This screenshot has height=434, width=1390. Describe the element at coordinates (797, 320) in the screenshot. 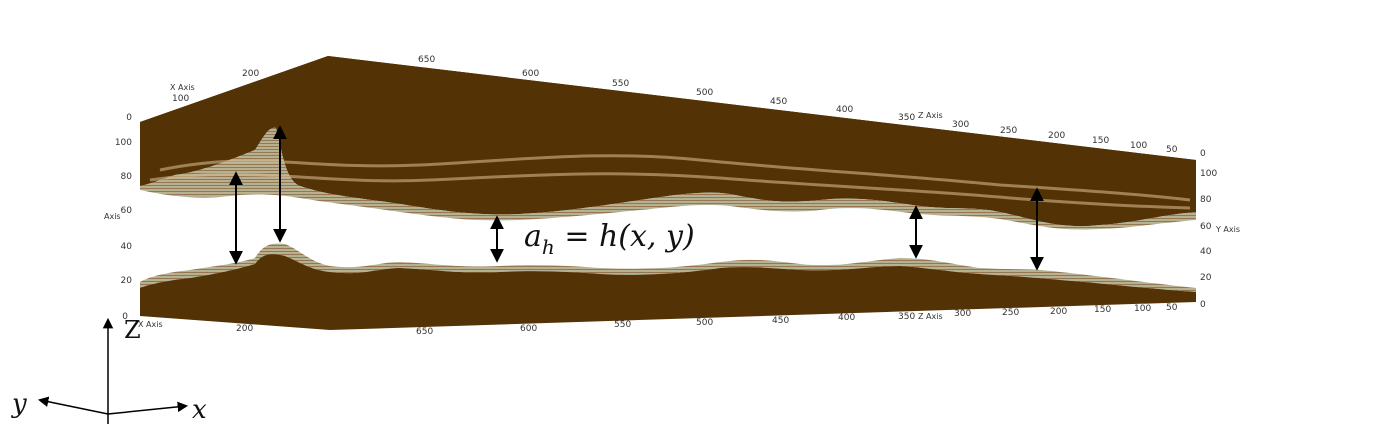

I see `bottom-z-tick-labels: 650 600 550 500 450 400 350 300 250 200 150 100 50` at that location.